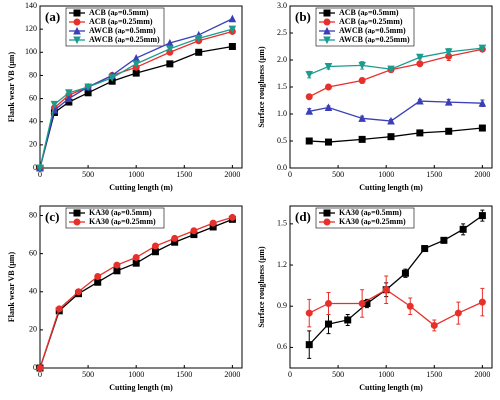 Image resolution: width=500 pixels, height=400 pixels. Describe the element at coordinates (52, 16) in the screenshot. I see `panel-label: (a)` at that location.